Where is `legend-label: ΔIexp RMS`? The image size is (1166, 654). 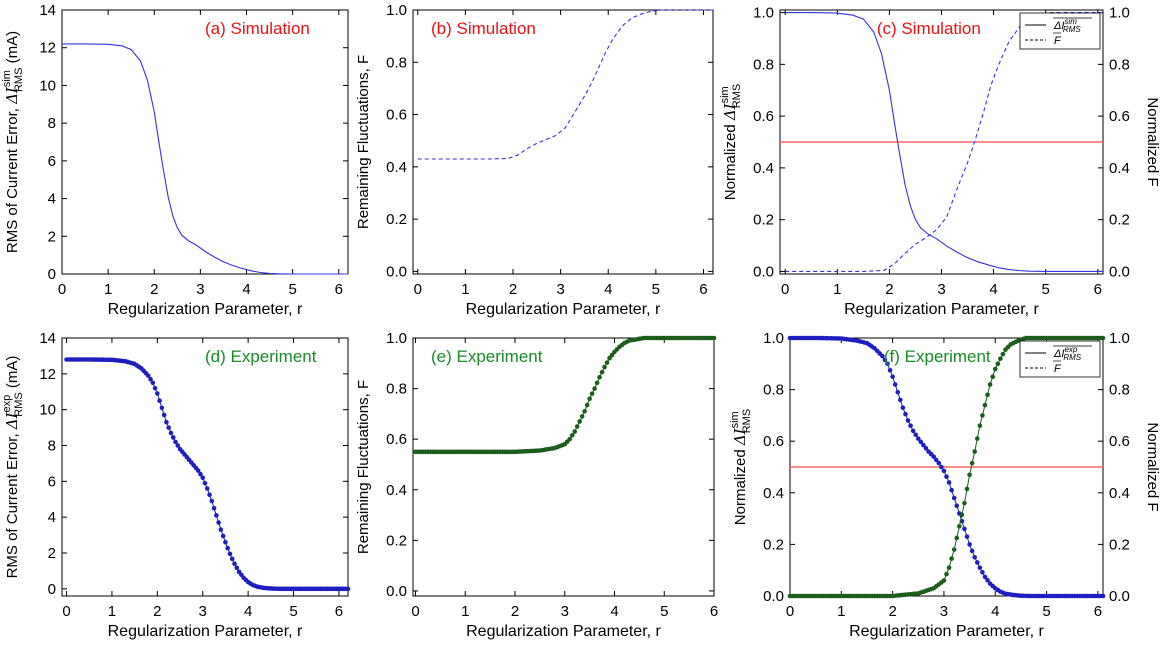 legend-label: ΔIexp RMS is located at coordinates (1067, 353).